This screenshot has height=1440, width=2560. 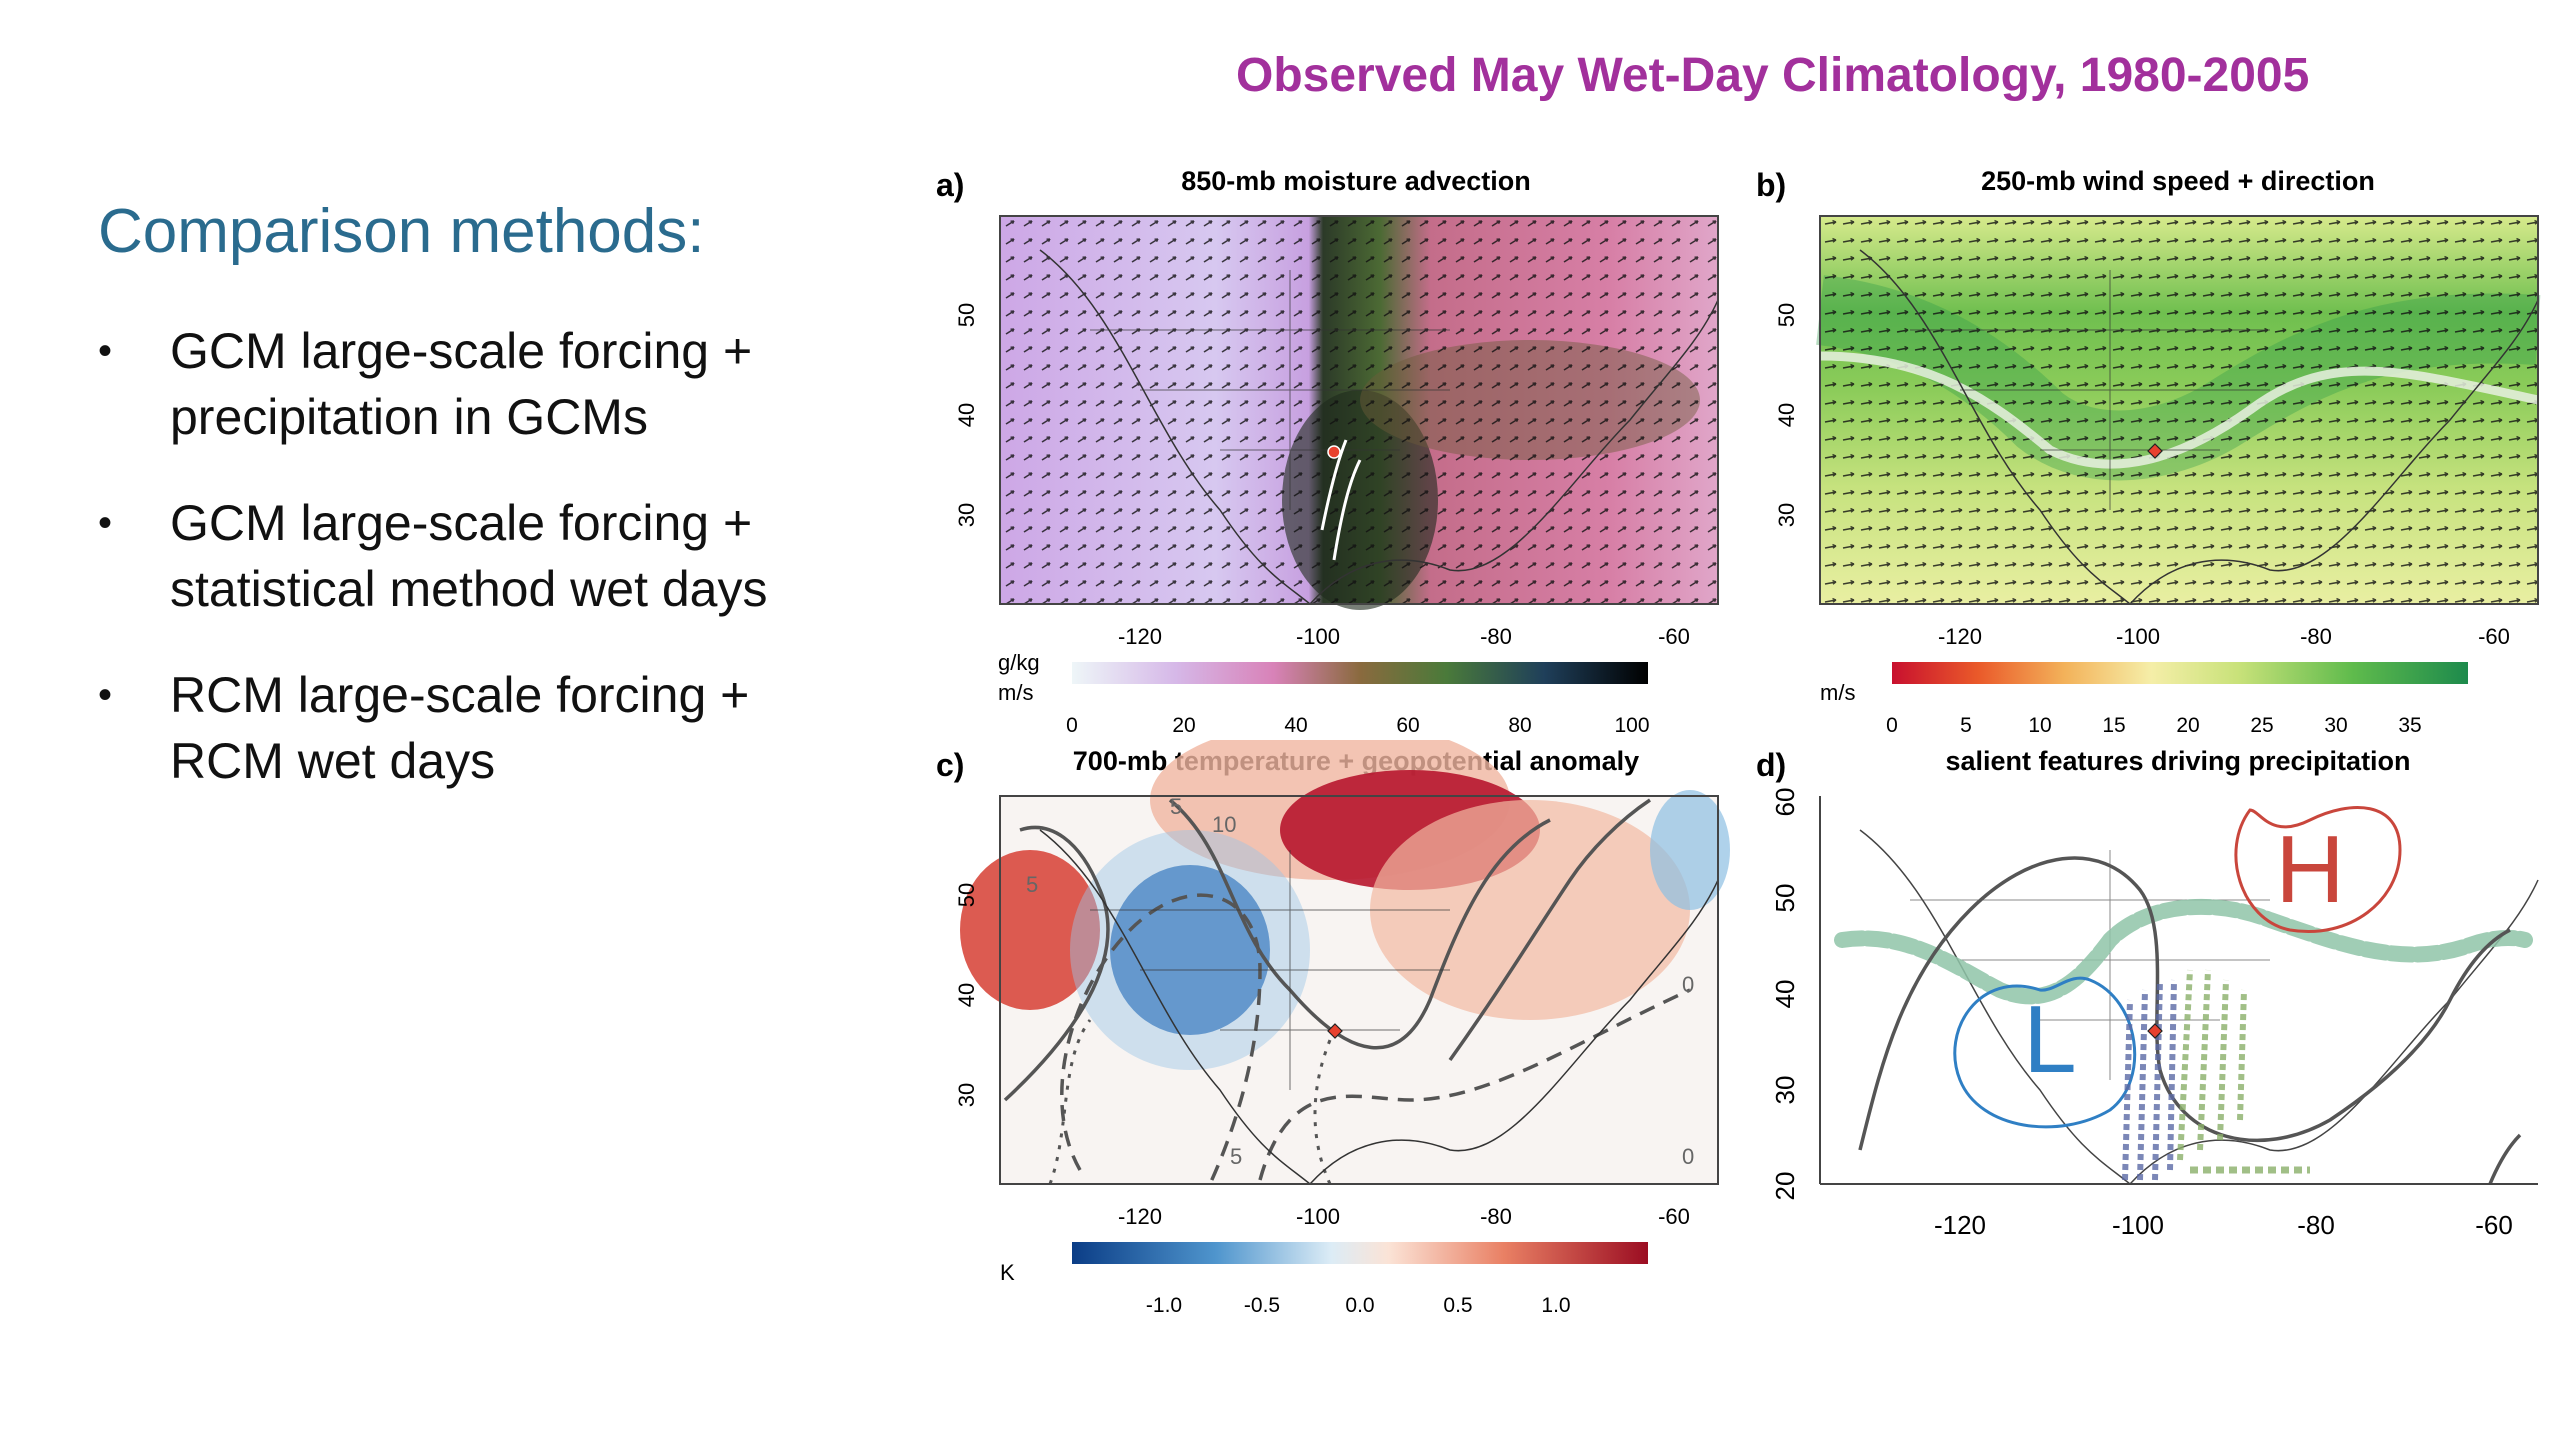 I want to click on bullet-line: RCM large-scale forcing +, so click(x=460, y=695).